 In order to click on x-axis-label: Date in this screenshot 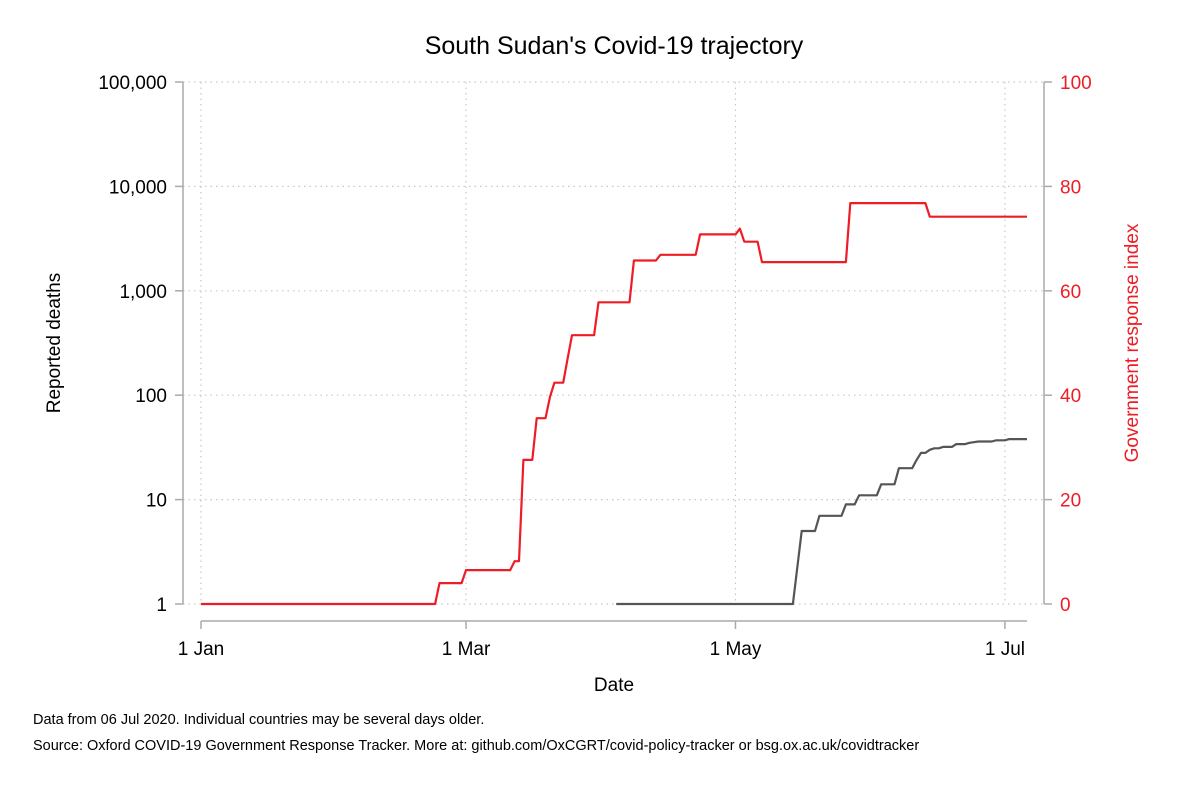, I will do `click(614, 685)`.